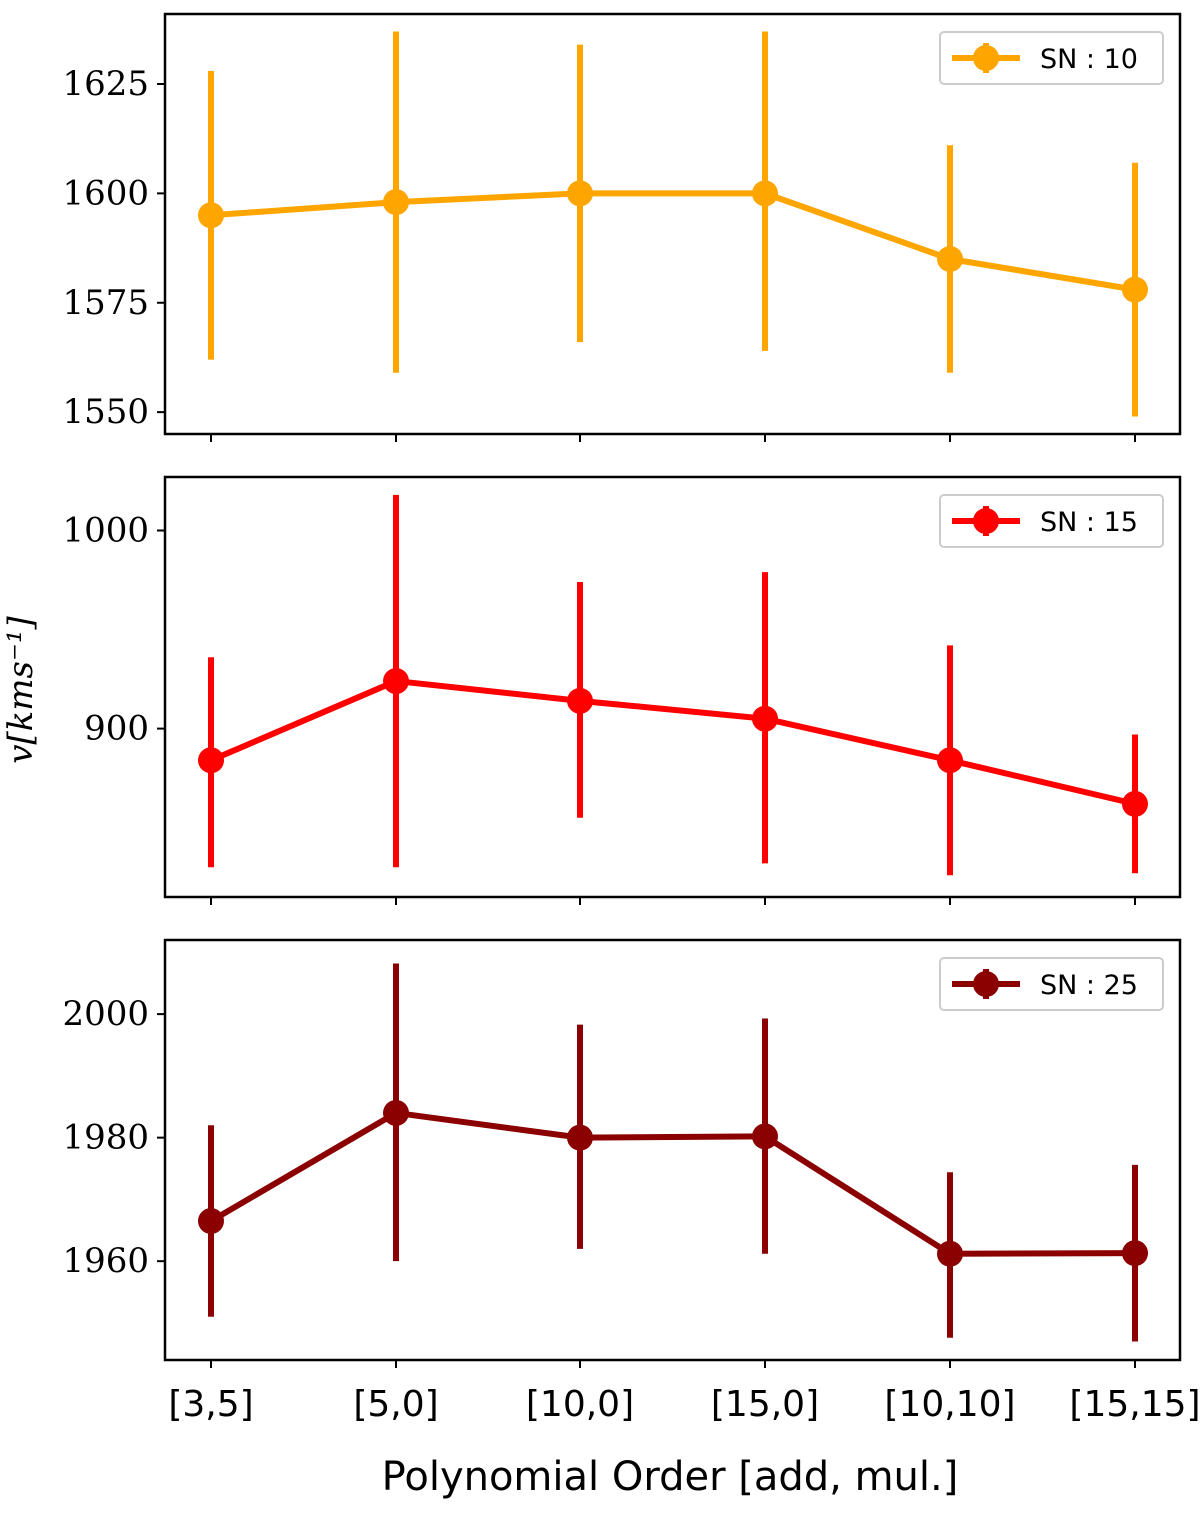  I want to click on legend-label: SN : 25, so click(1089, 985).